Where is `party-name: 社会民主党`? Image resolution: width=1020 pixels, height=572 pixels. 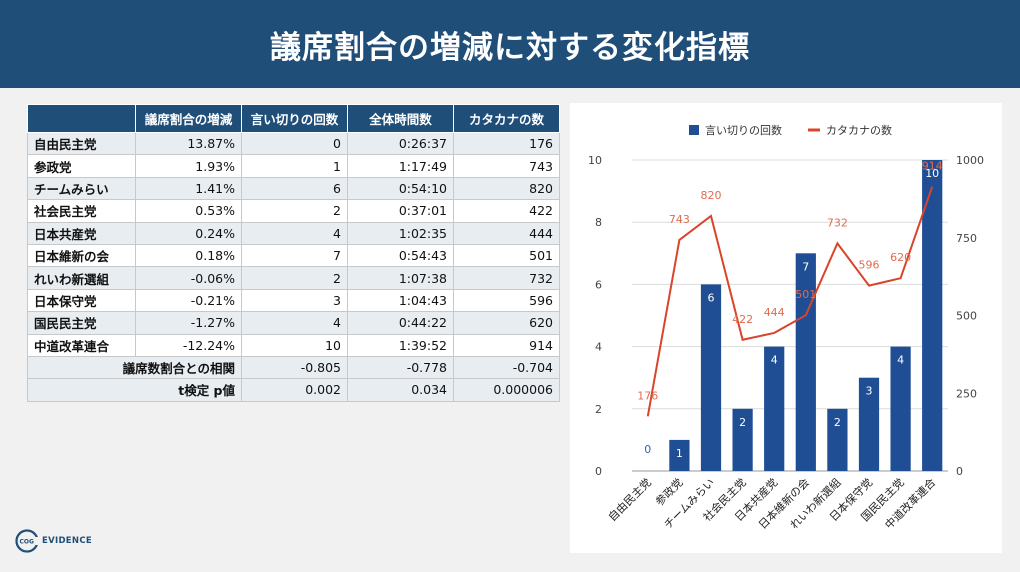
party-name: 社会民主党 is located at coordinates (81, 211).